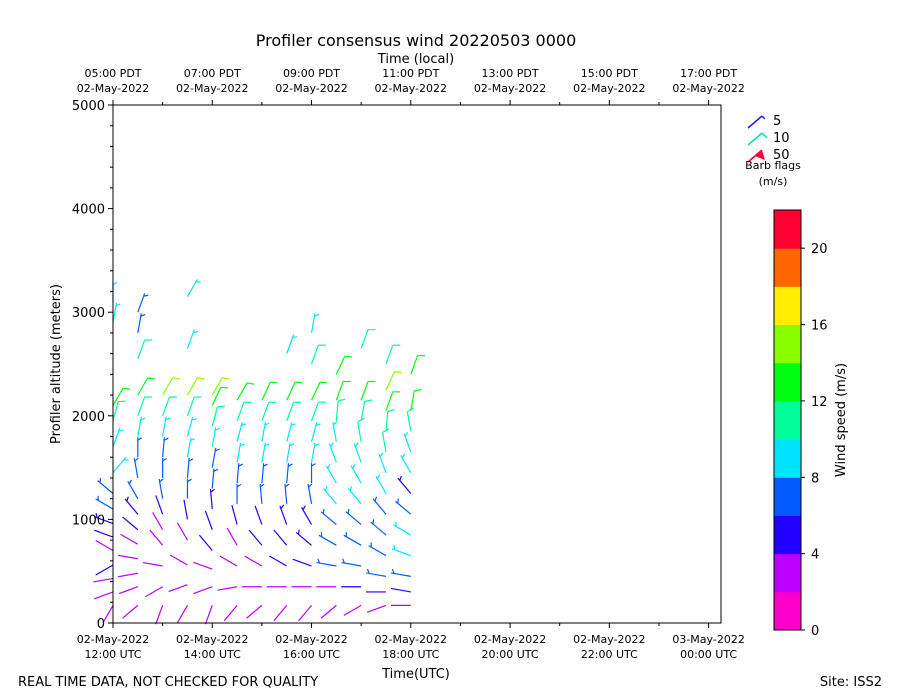 The width and height of the screenshot is (900, 700). I want to click on colorbar-tick-label: 16, so click(819, 326).